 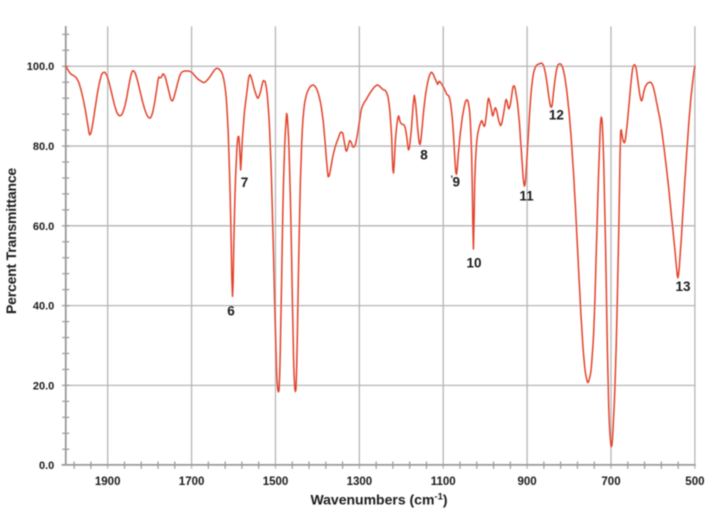 I want to click on svg-text: 12, so click(x=556, y=114).